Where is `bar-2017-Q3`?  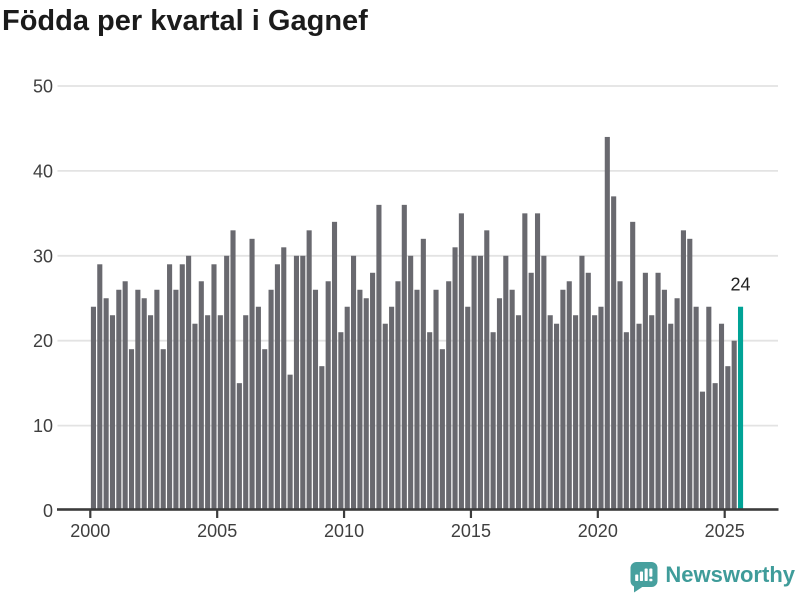
bar-2017-Q3 is located at coordinates (537, 362).